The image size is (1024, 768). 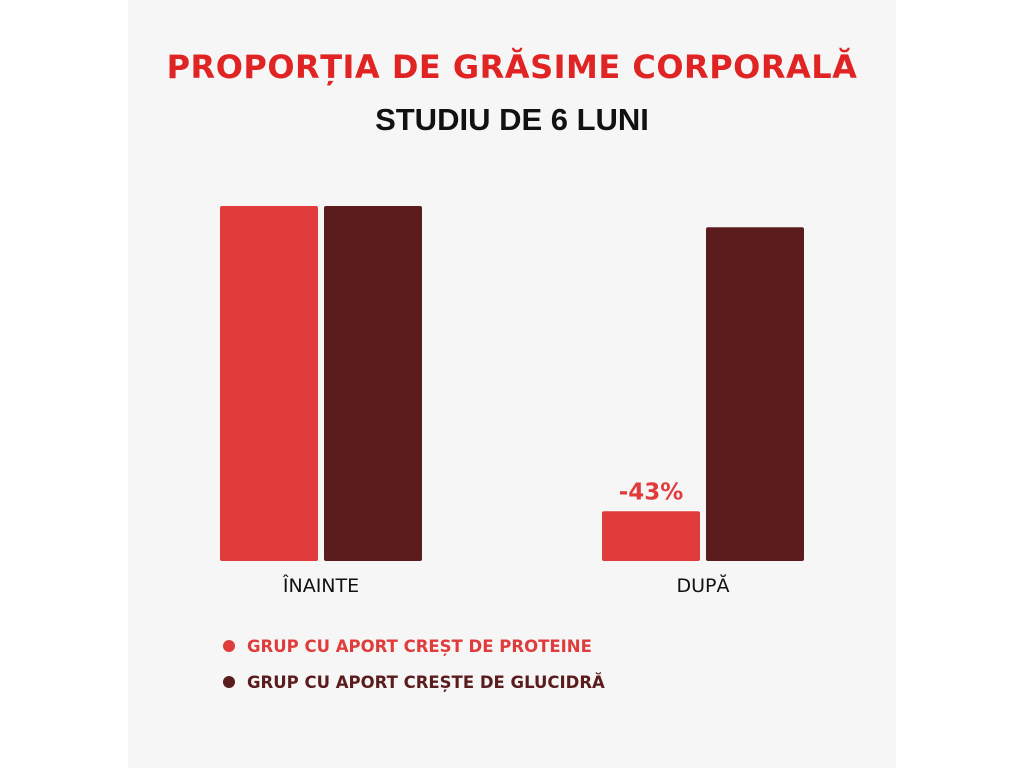 I want to click on legend-label-carb: GRUP CU APORT CREȘTE DE GLUCIDRĂ, so click(x=426, y=682).